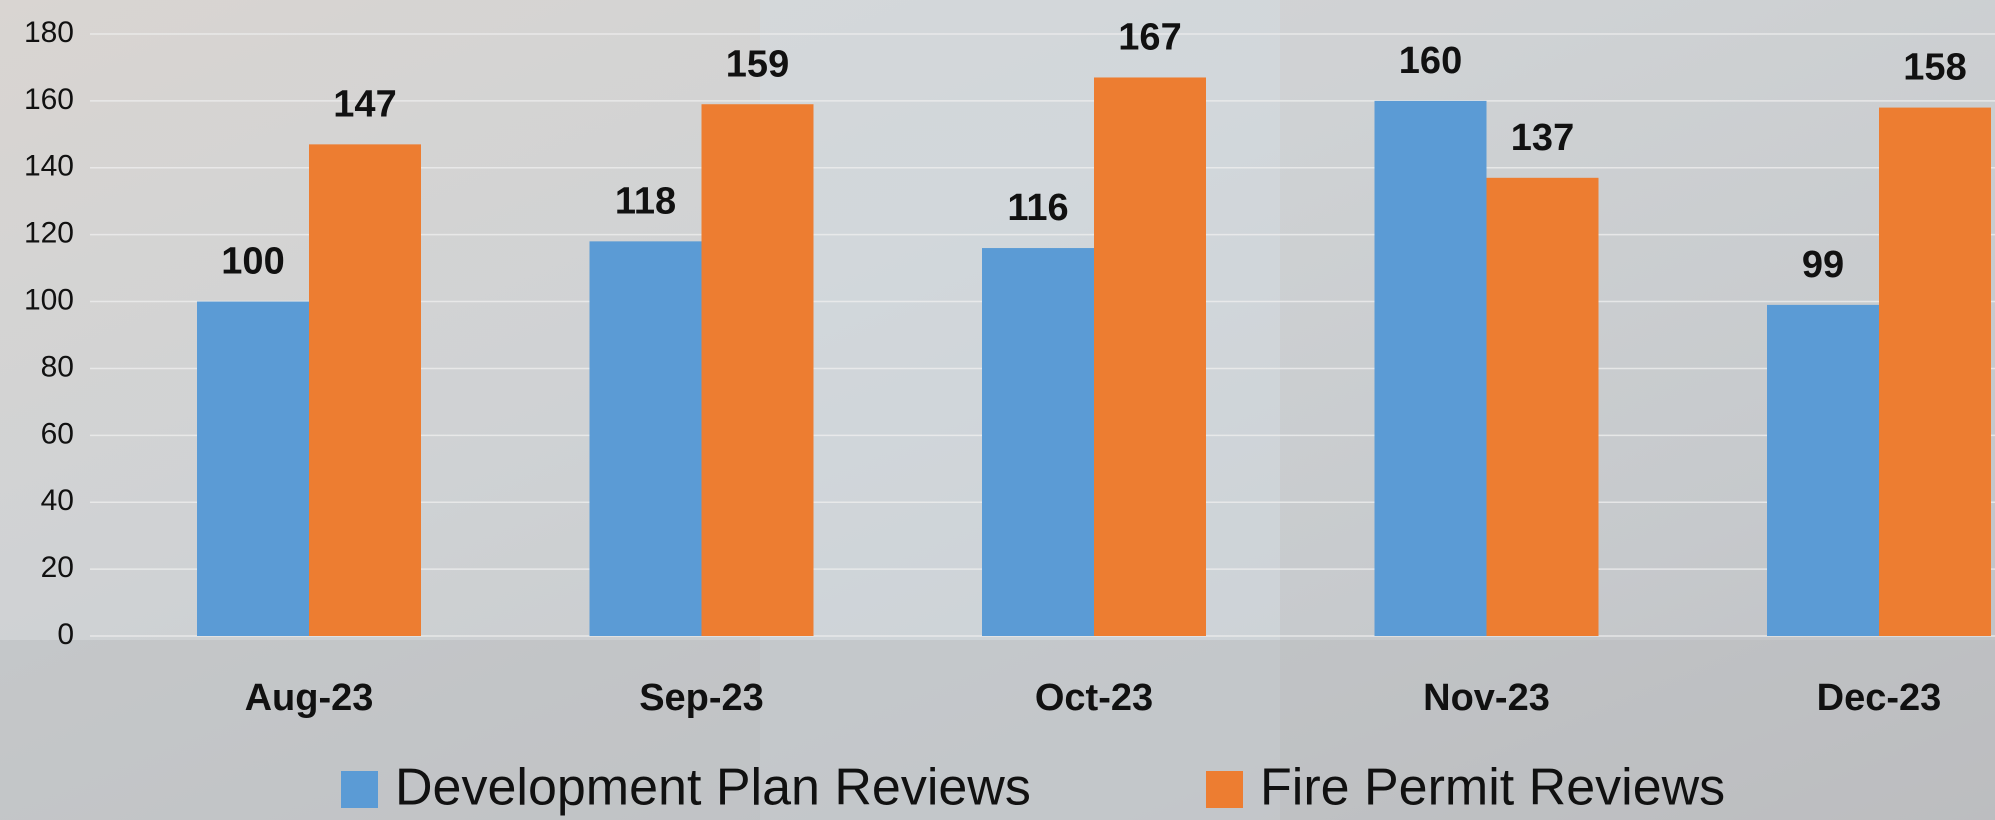 The height and width of the screenshot is (820, 1995). What do you see at coordinates (1492, 788) in the screenshot?
I see `legend-label: Fire Permit Reviews` at bounding box center [1492, 788].